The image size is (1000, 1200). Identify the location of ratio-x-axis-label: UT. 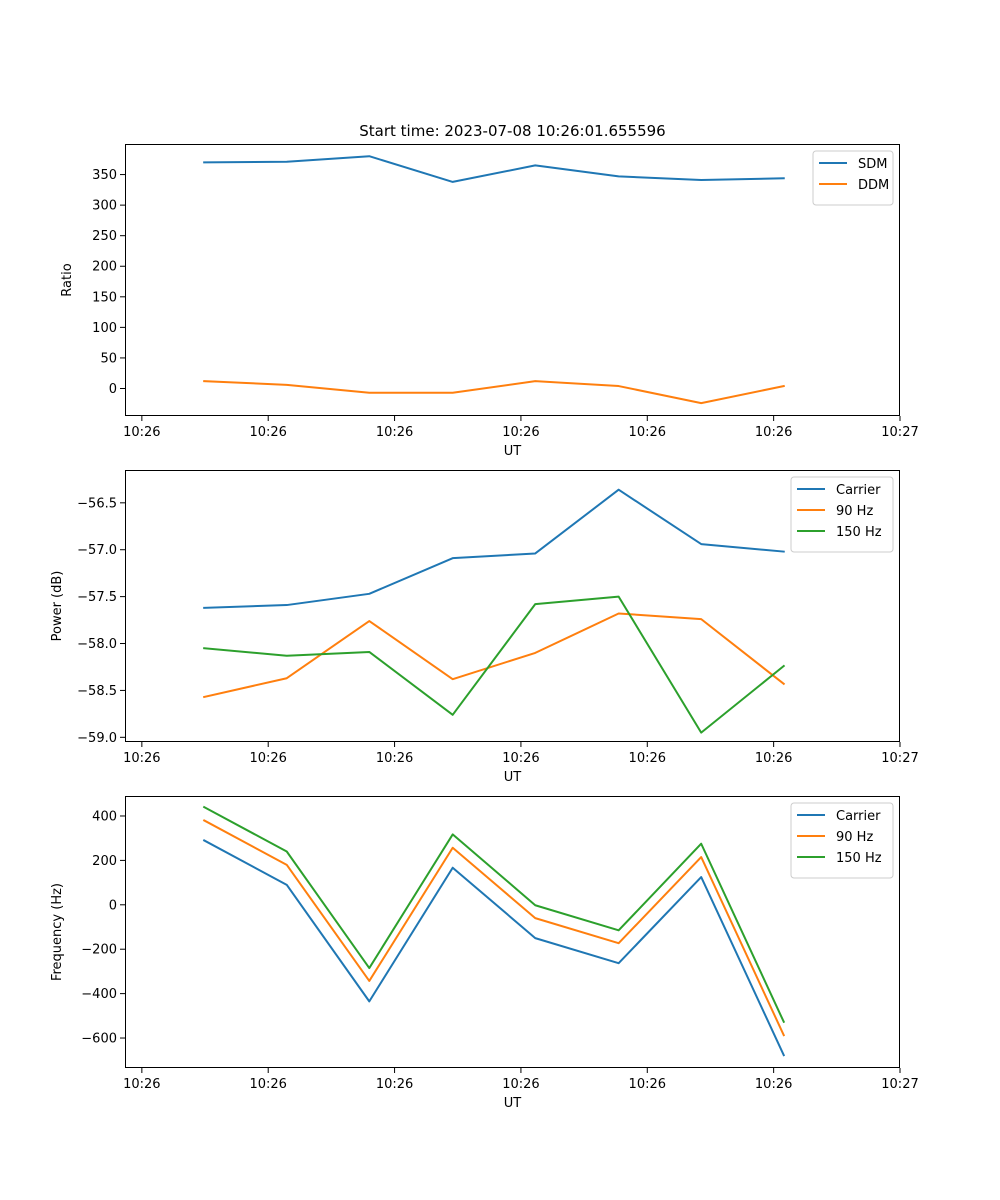
(513, 451).